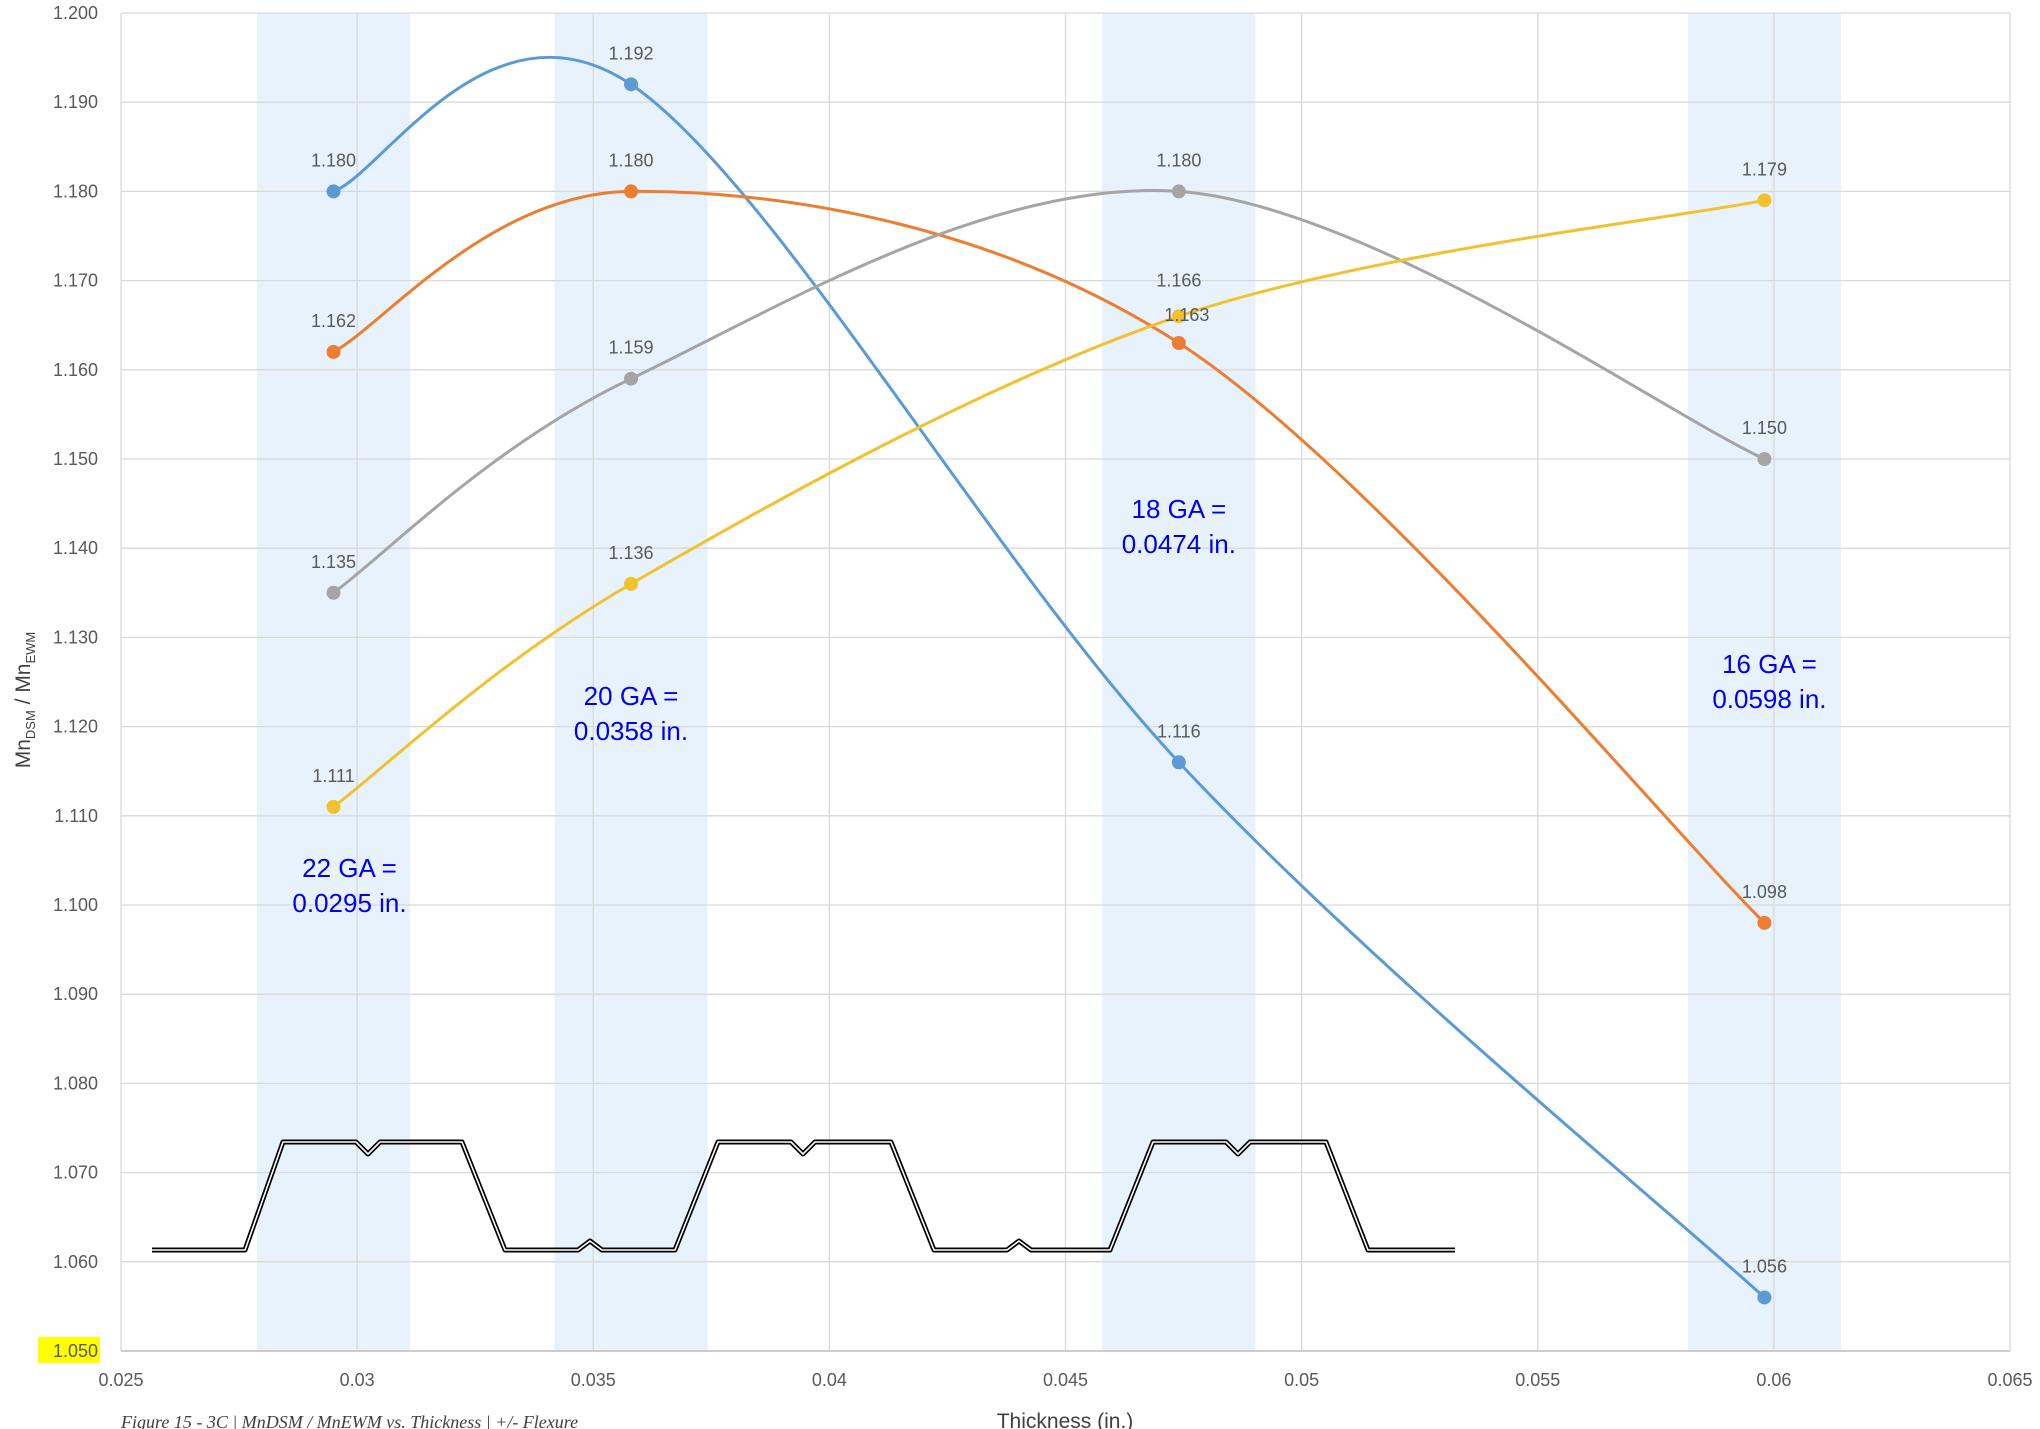  What do you see at coordinates (75, 1351) in the screenshot?
I see `y-tick-label: 1.050` at bounding box center [75, 1351].